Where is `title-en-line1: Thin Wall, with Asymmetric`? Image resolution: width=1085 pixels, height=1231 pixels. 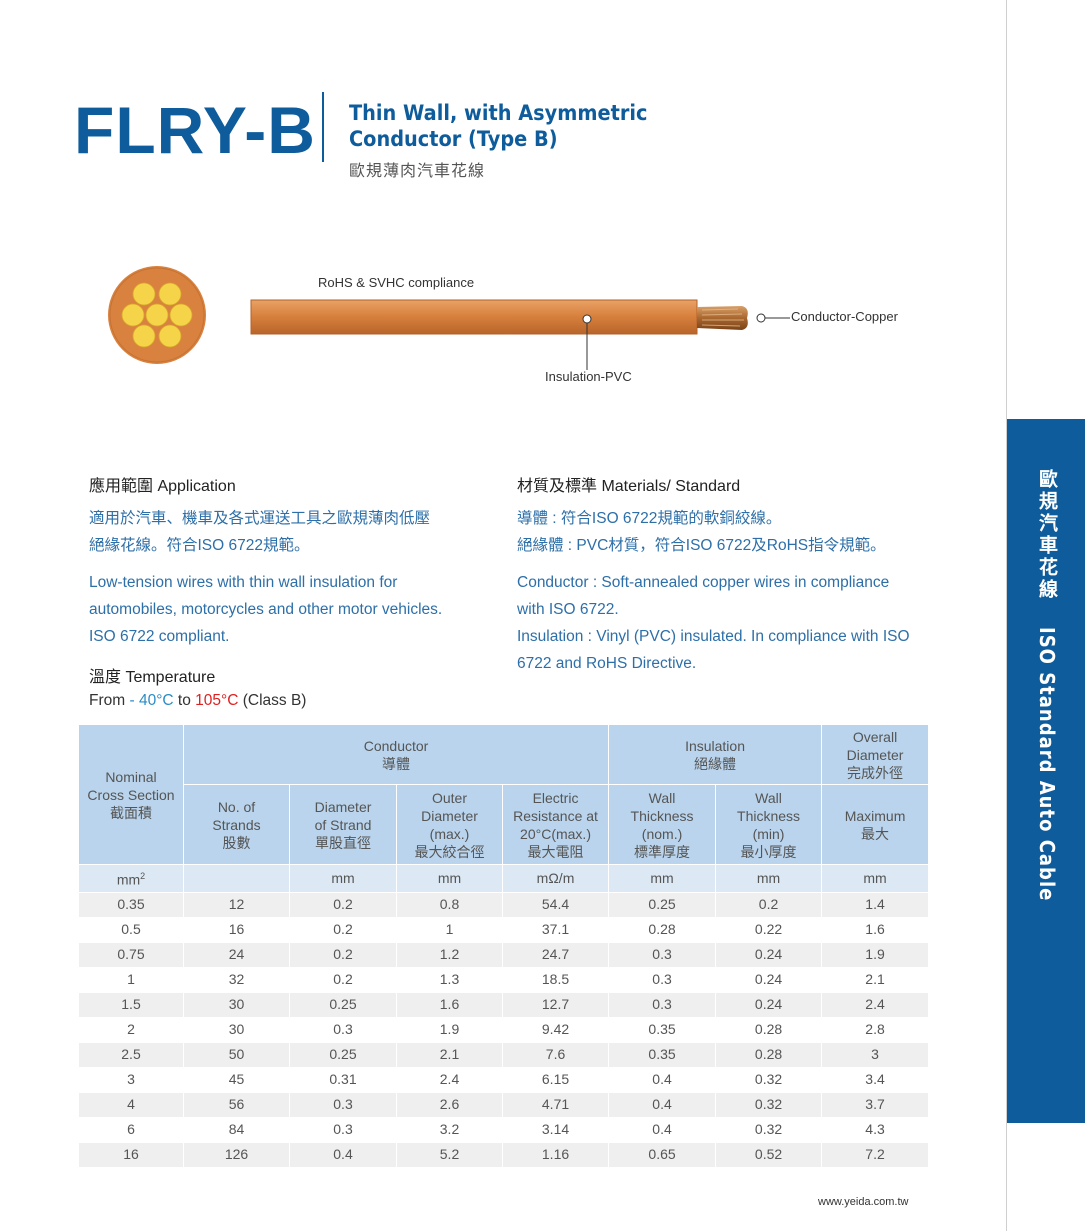 title-en-line1: Thin Wall, with Asymmetric is located at coordinates (498, 113).